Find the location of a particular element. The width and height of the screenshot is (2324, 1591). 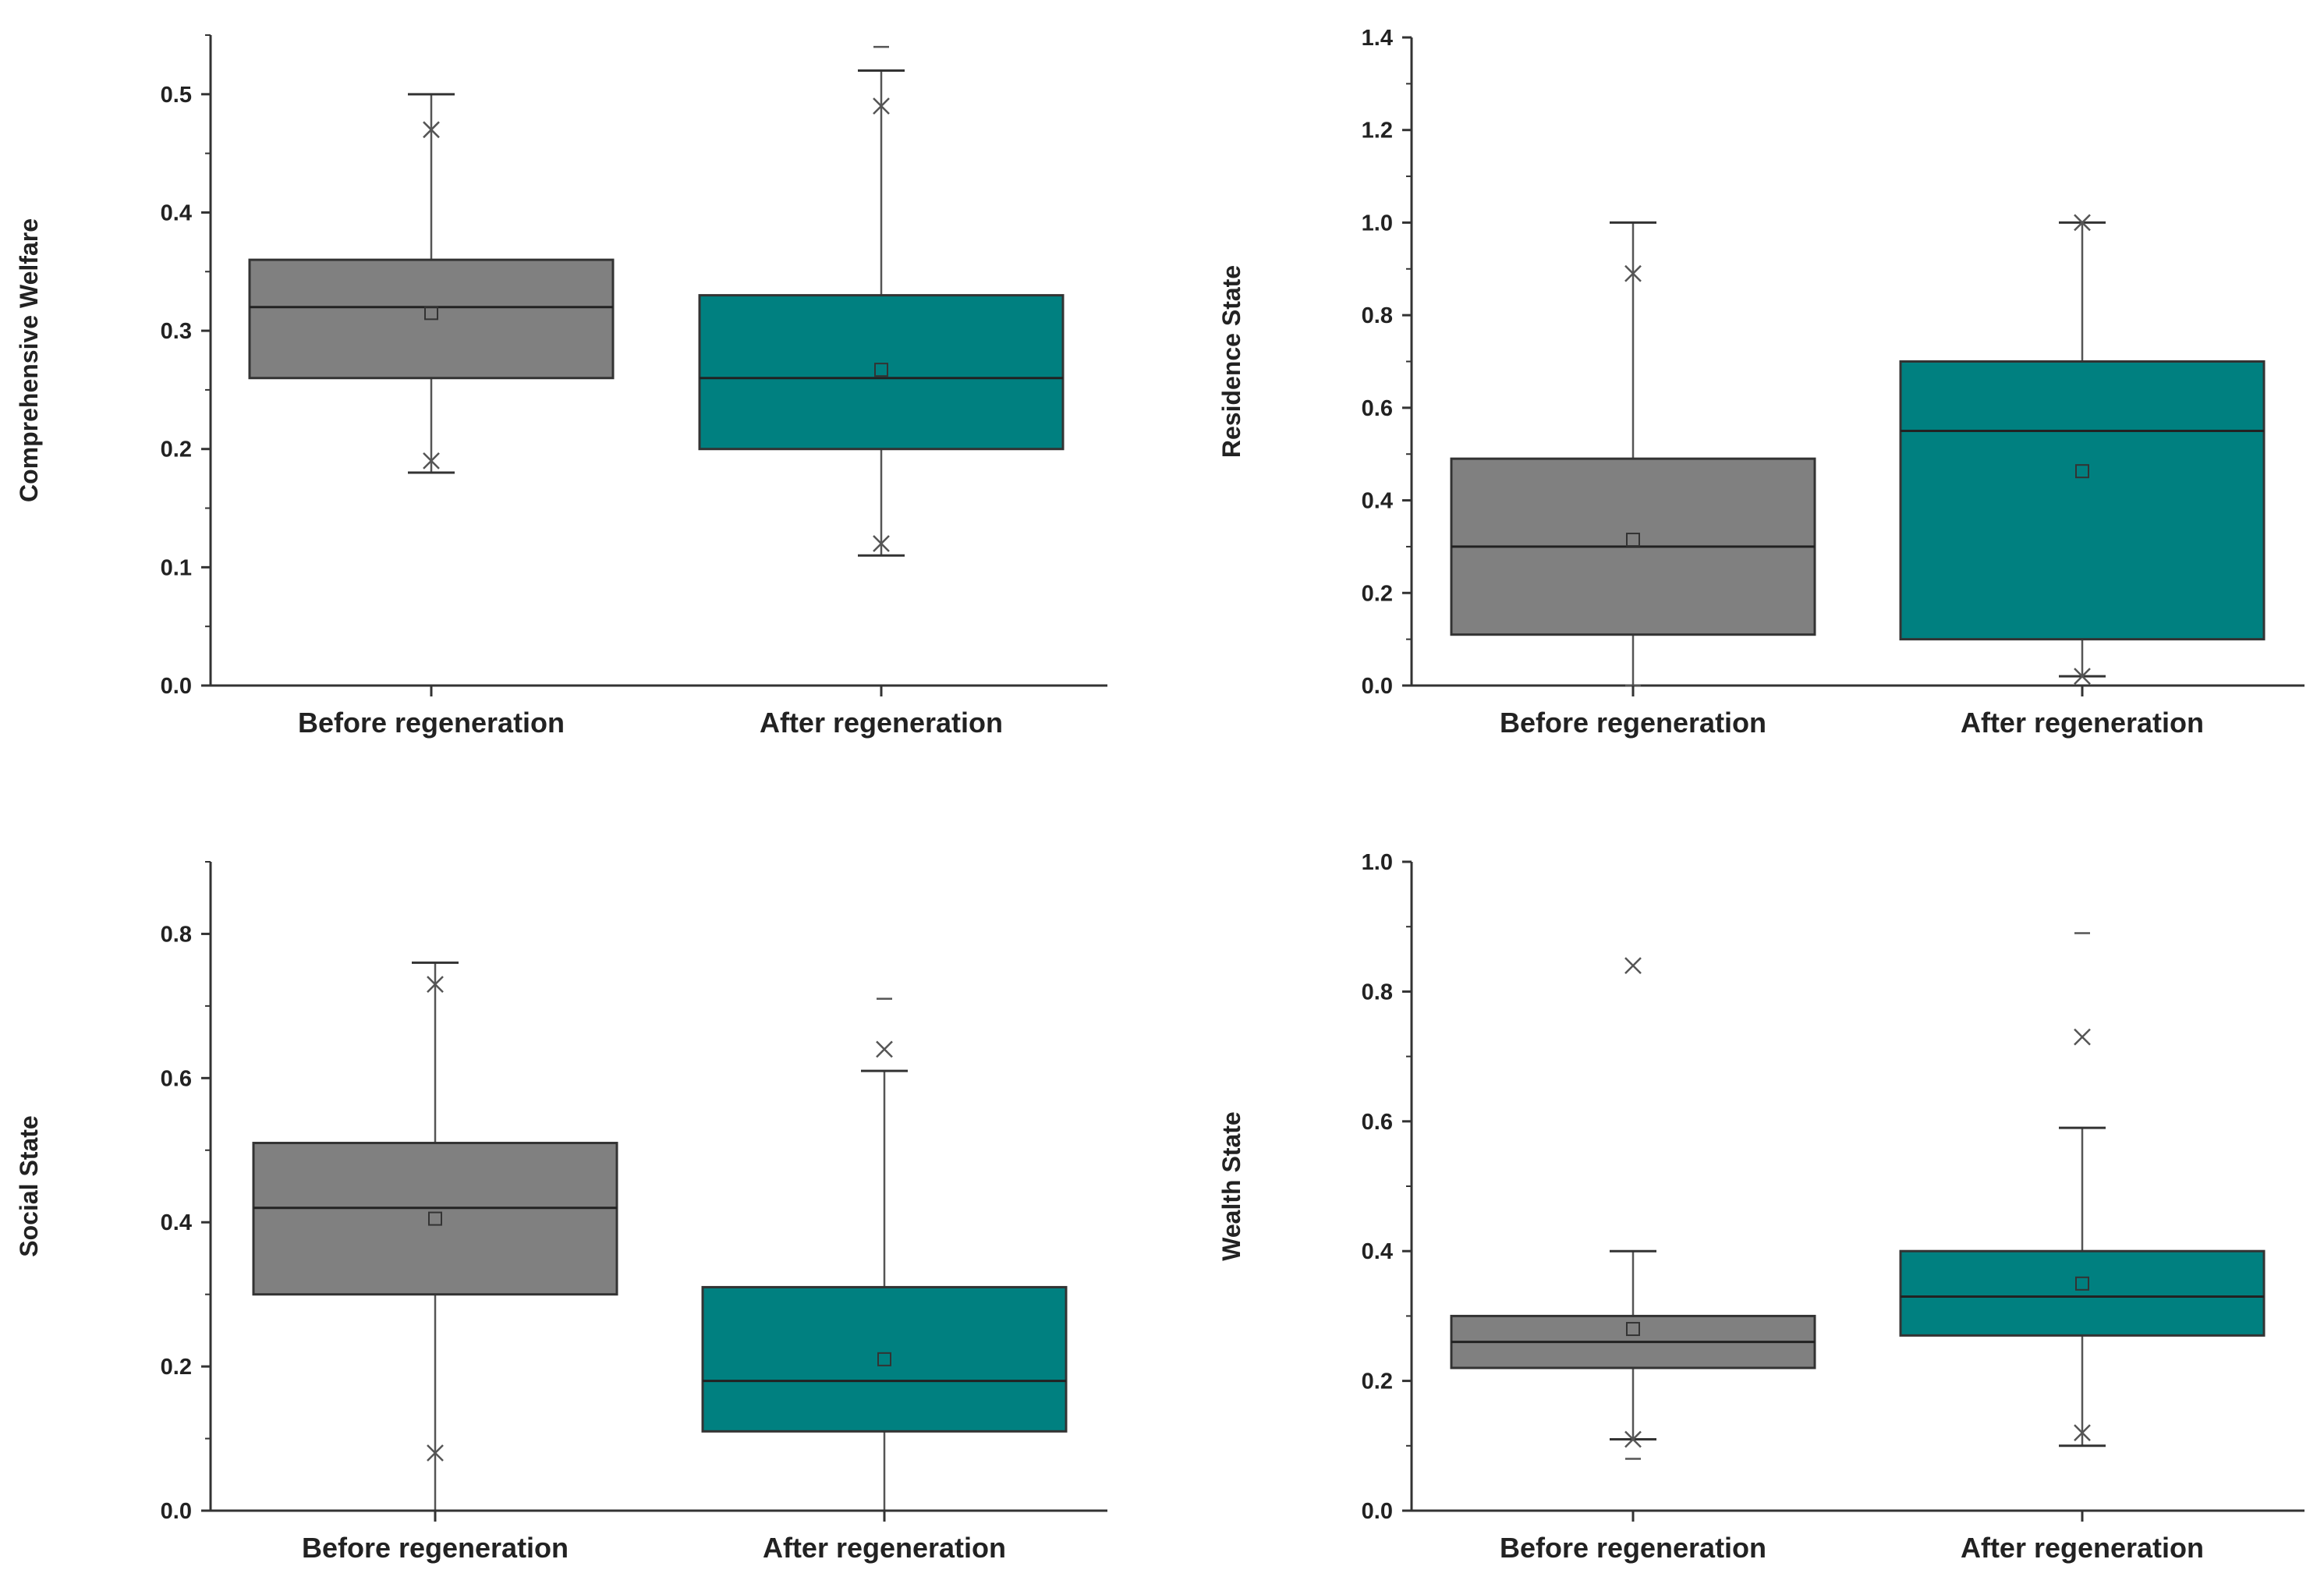

y-tick-label: 1.2 is located at coordinates (1377, 131).